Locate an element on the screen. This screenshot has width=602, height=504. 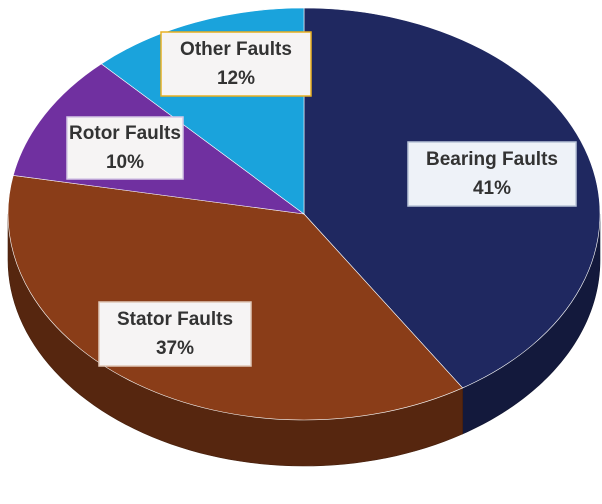
label-value: 41% is located at coordinates (492, 188).